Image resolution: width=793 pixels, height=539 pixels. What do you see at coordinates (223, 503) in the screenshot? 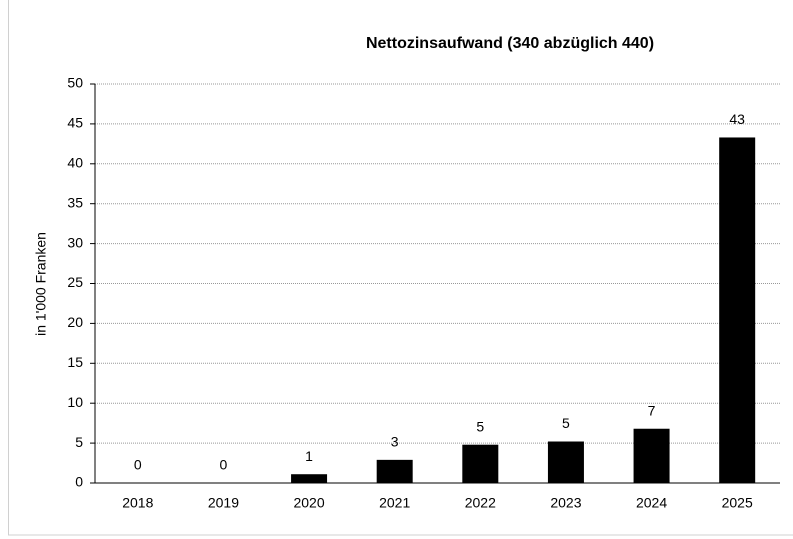
I see `x-tick-label: 2019` at bounding box center [223, 503].